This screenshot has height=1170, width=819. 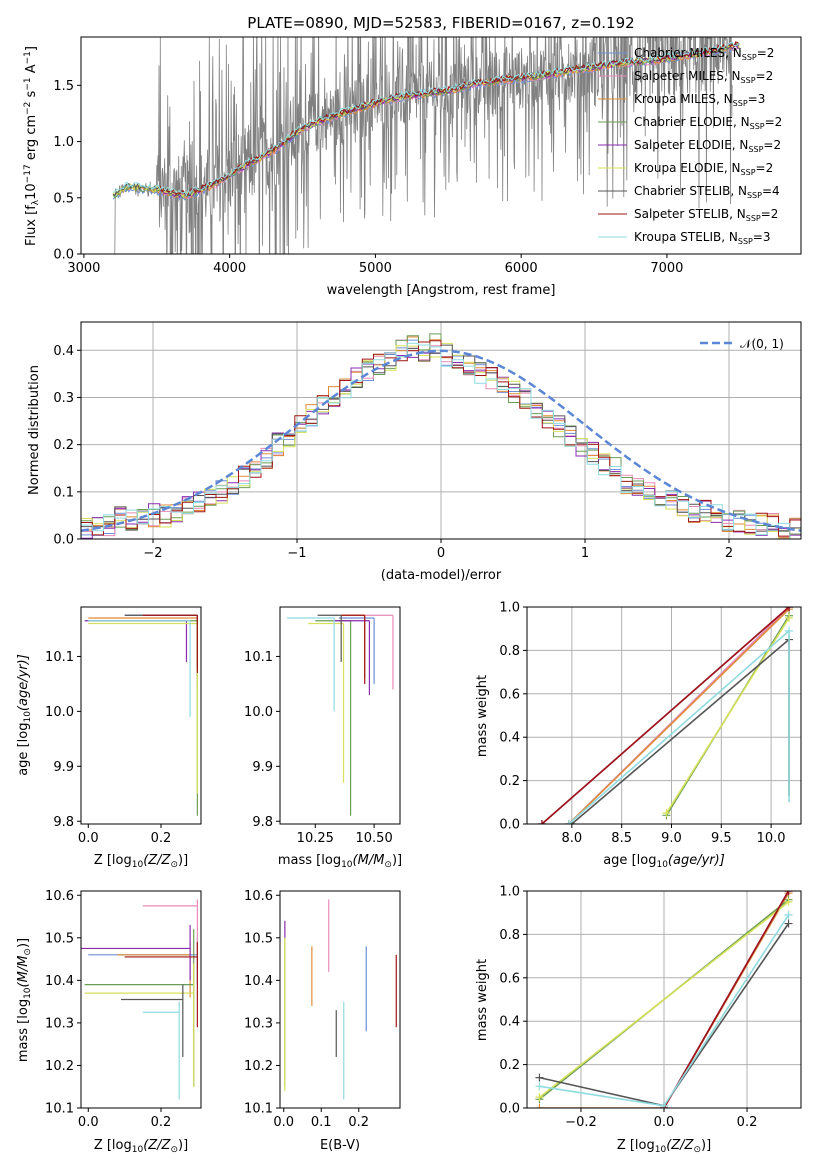 I want to click on y-axis-label: mass weight, so click(x=482, y=716).